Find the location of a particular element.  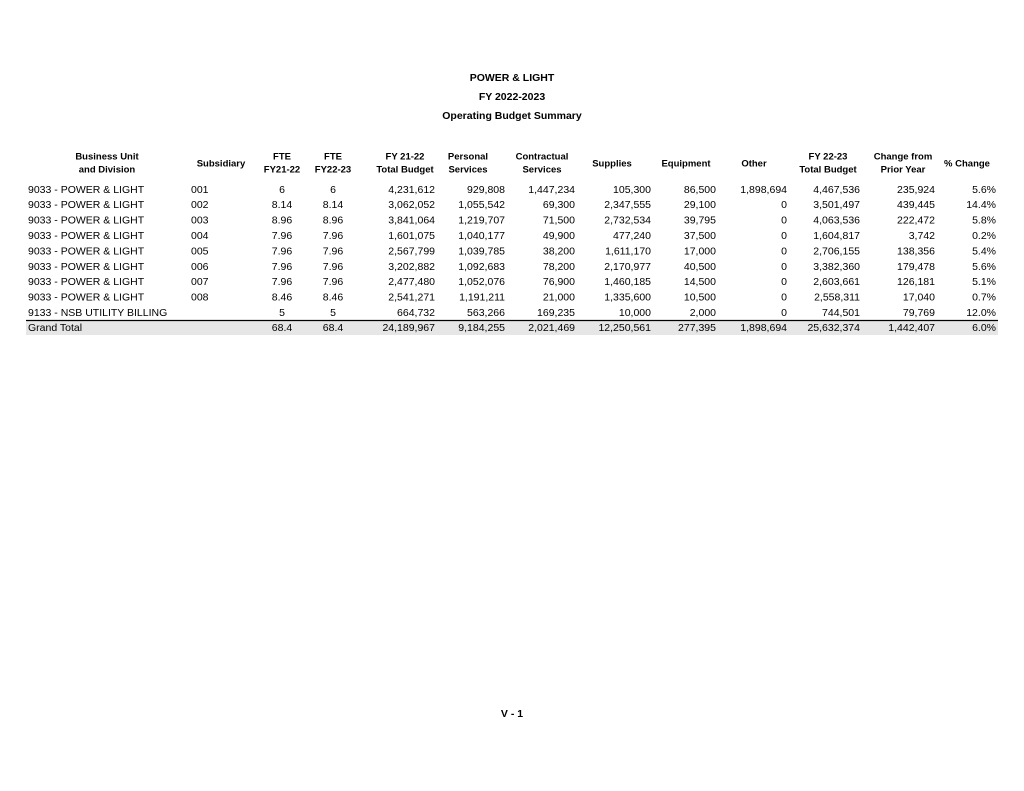

cell: 1,039,785 is located at coordinates (481, 251).